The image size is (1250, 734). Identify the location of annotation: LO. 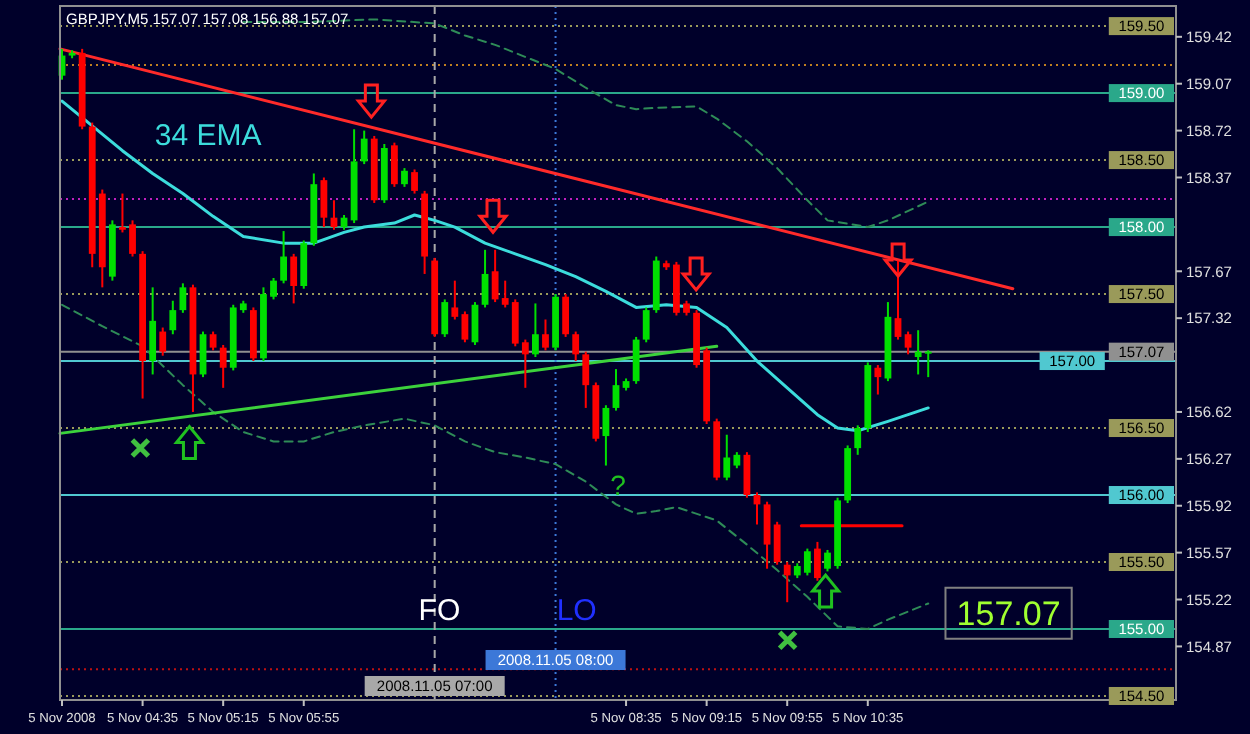
(576, 611).